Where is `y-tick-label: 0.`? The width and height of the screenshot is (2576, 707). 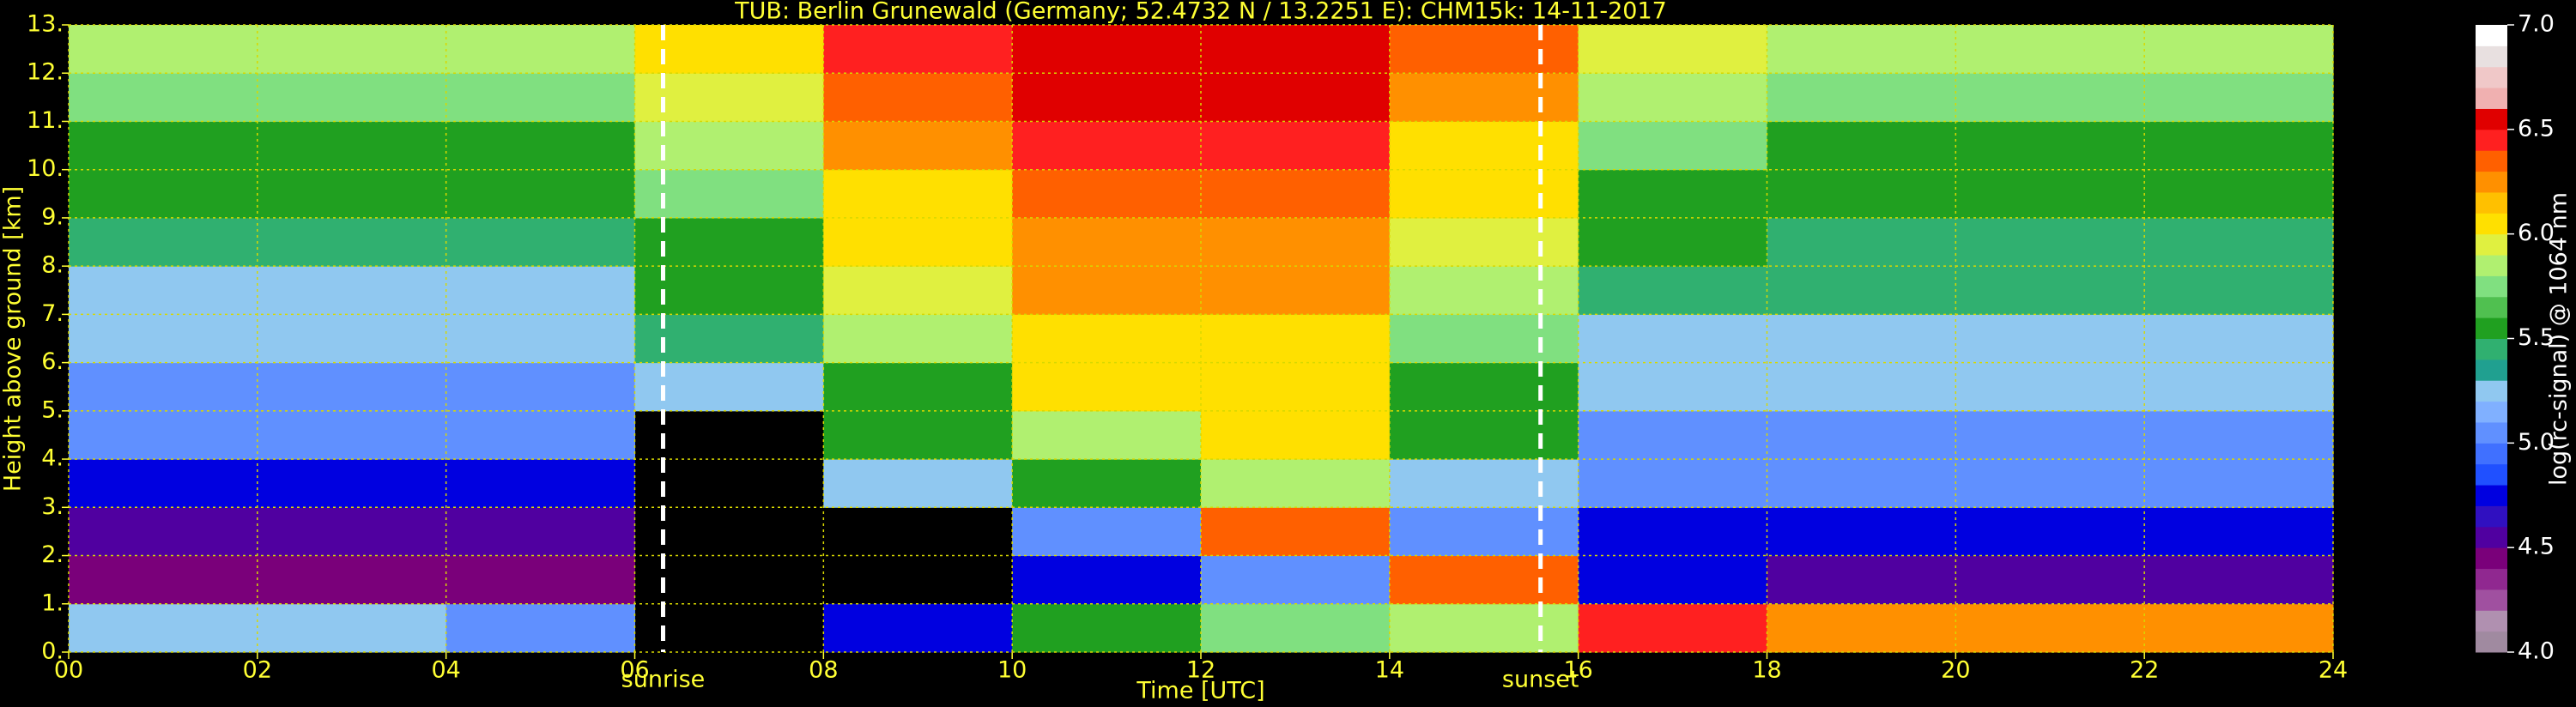
y-tick-label: 0. is located at coordinates (52, 651).